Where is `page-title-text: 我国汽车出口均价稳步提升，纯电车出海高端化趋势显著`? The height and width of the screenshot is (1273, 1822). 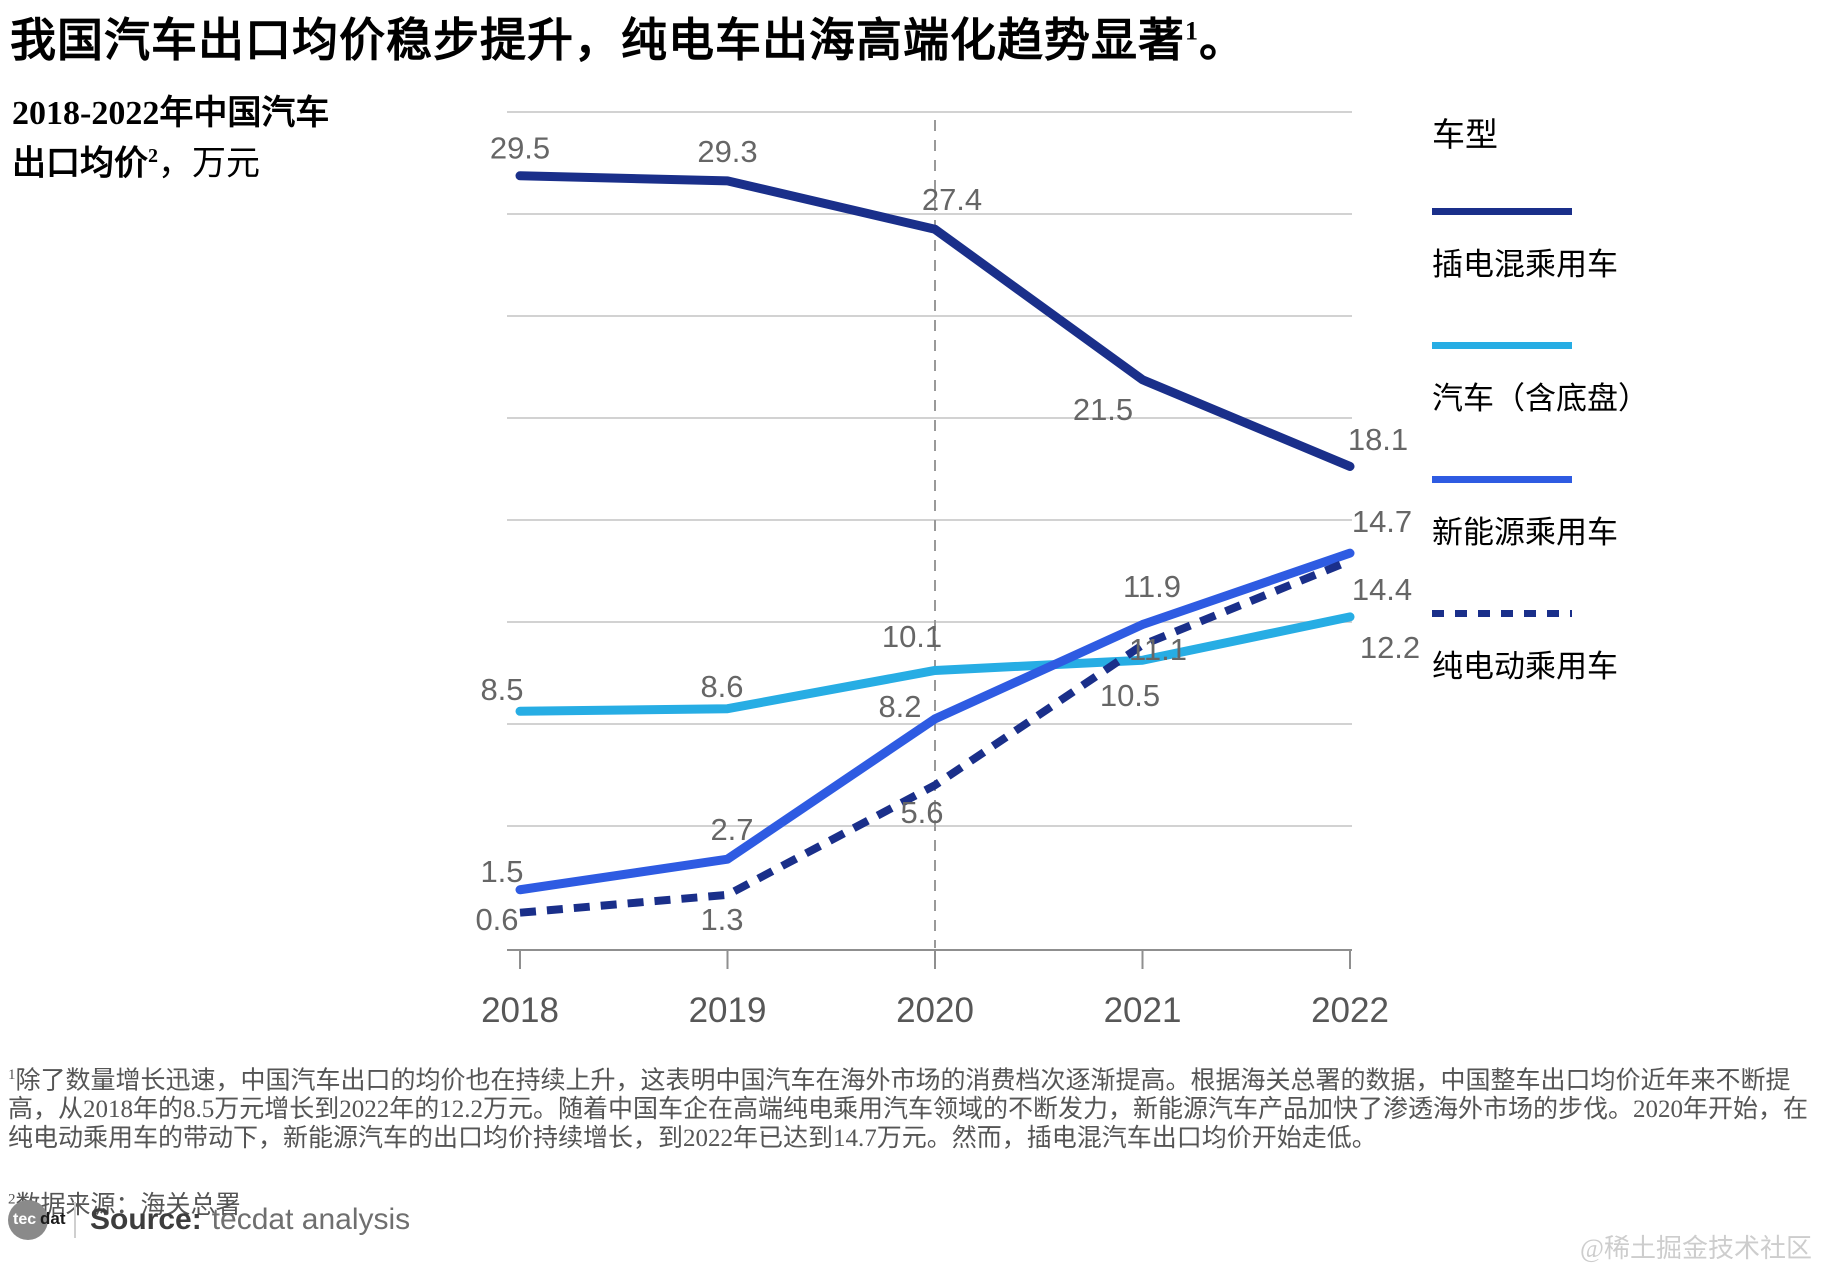 page-title-text: 我国汽车出口均价稳步提升，纯电车出海高端化趋势显著 is located at coordinates (597, 40).